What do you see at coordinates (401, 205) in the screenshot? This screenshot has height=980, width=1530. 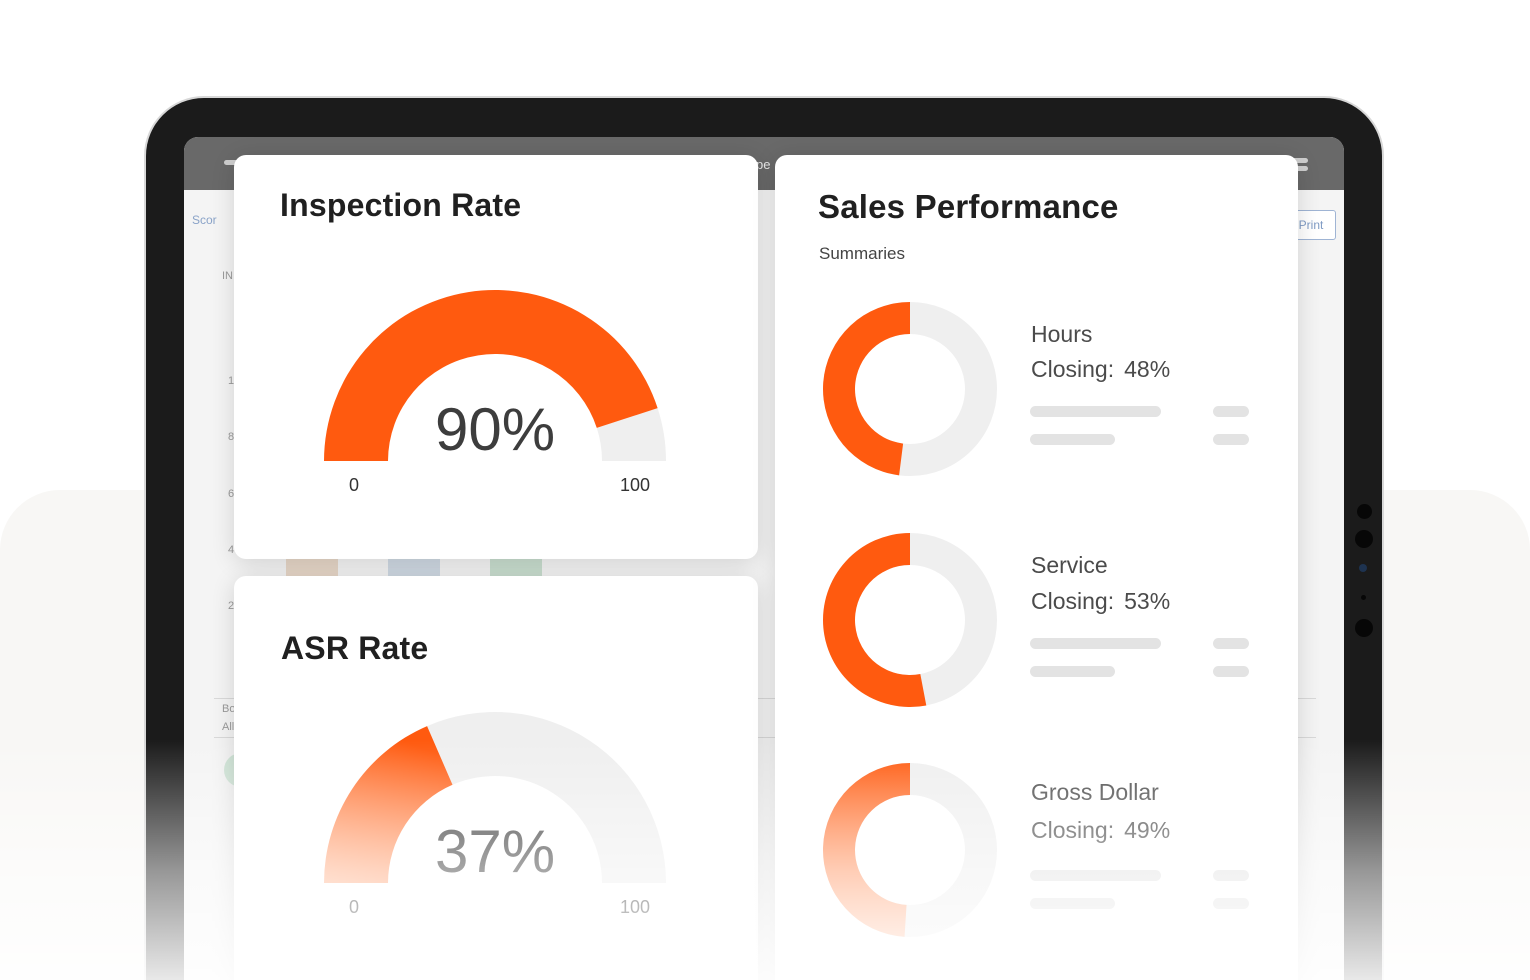 I see `inspection-rate-title: Inspection Rate` at bounding box center [401, 205].